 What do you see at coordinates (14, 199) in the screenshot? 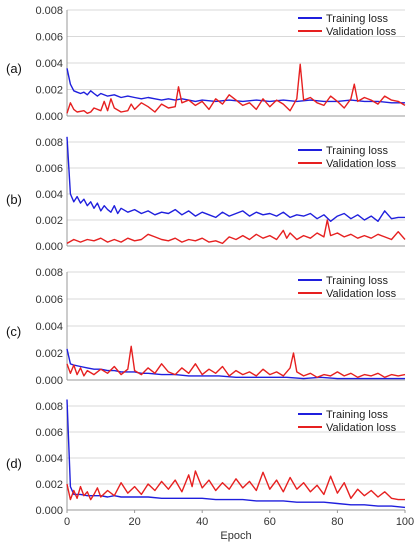
I see `panel-label: (b)` at bounding box center [14, 199].